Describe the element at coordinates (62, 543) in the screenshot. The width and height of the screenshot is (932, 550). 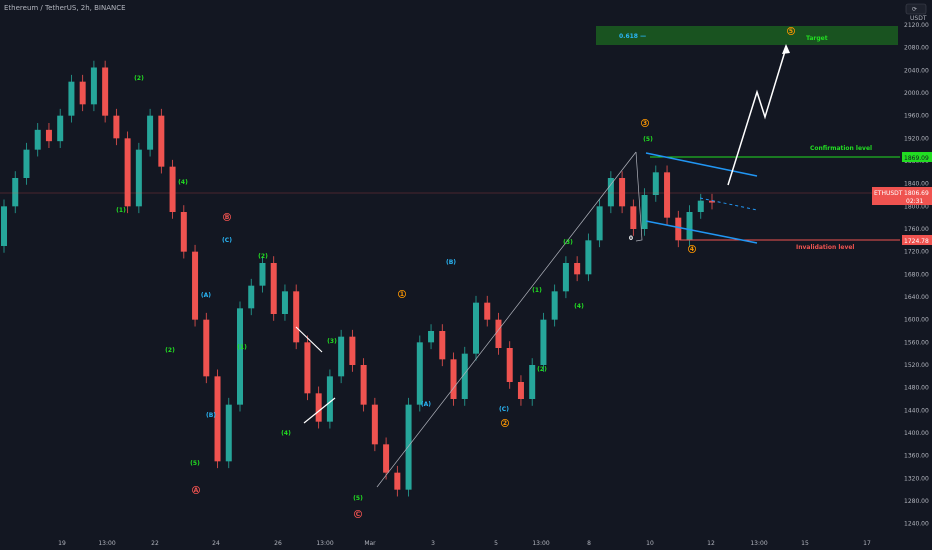
I see `x-tick-label: 19` at that location.